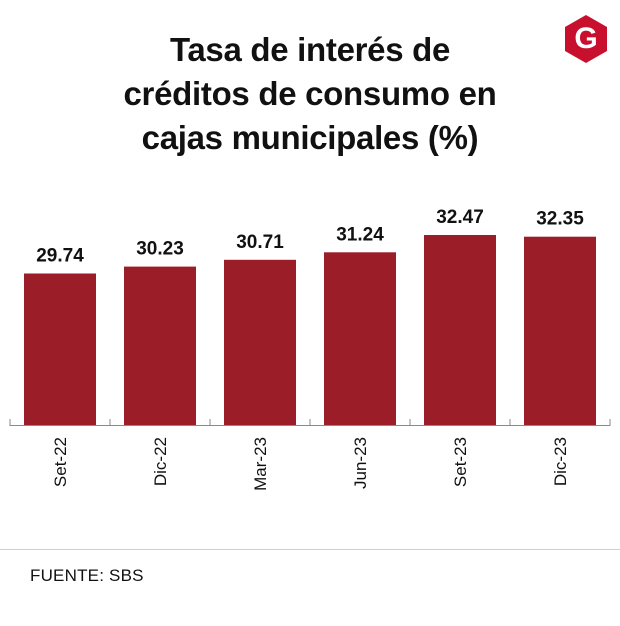 This screenshot has height=626, width=620. What do you see at coordinates (87, 575) in the screenshot?
I see `source-note: FUENTE: SBS` at bounding box center [87, 575].